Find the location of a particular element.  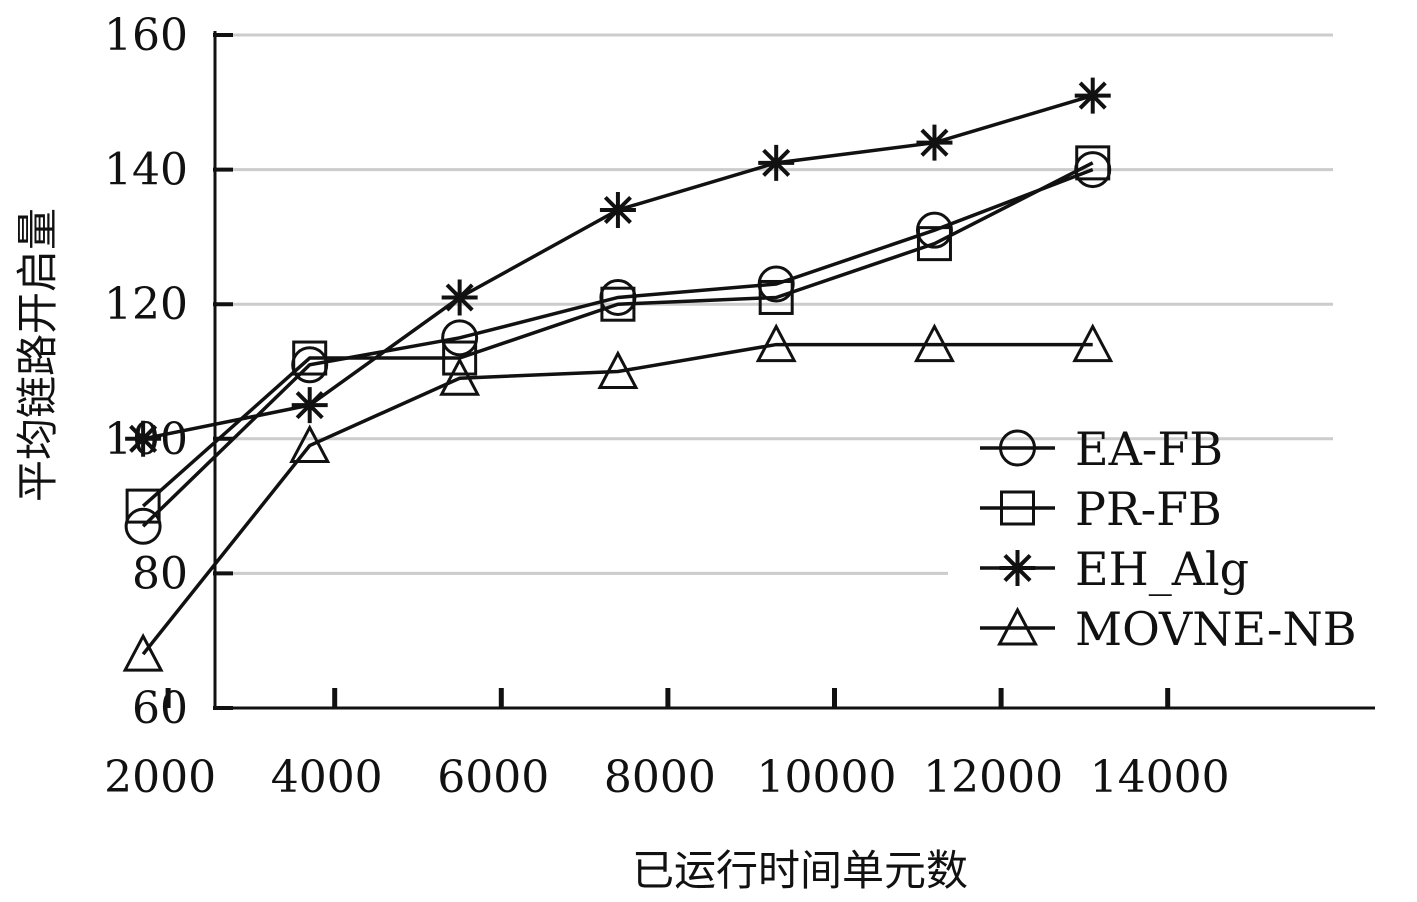

legend: EA-FB PR-FB EH_Alg MOVNE-NB is located at coordinates (1168, 539).